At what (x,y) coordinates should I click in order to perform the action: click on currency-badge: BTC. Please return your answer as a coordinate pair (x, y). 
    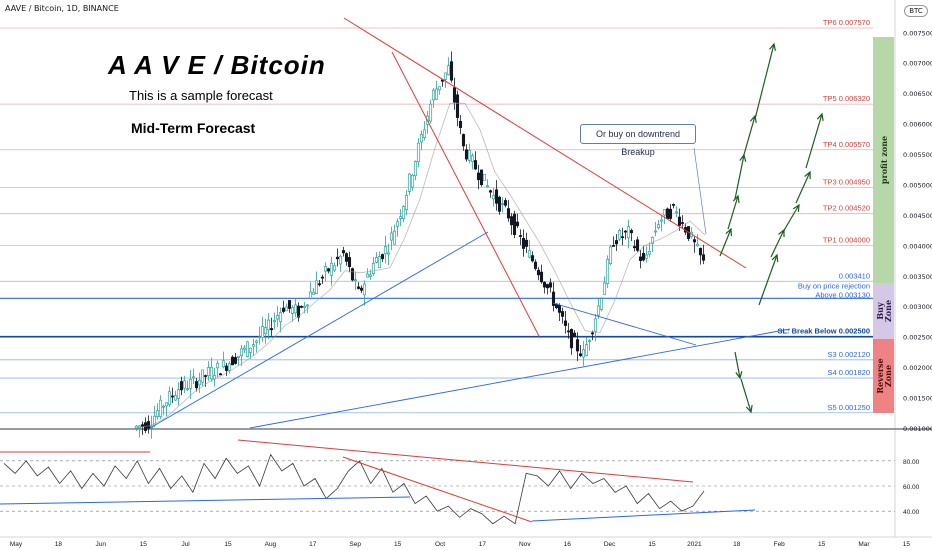
    Looking at the image, I should click on (916, 11).